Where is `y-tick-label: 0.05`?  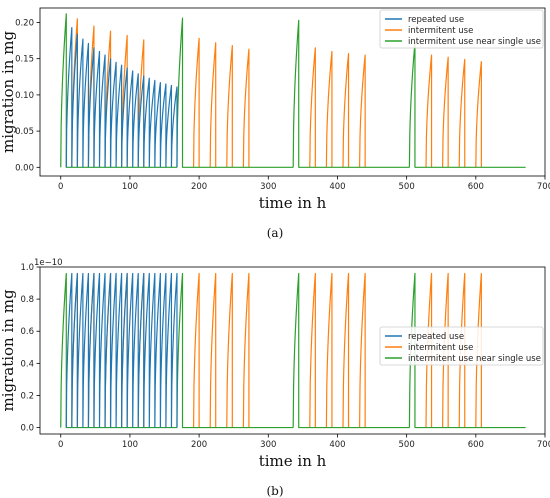
y-tick-label: 0.05 is located at coordinates (24, 132).